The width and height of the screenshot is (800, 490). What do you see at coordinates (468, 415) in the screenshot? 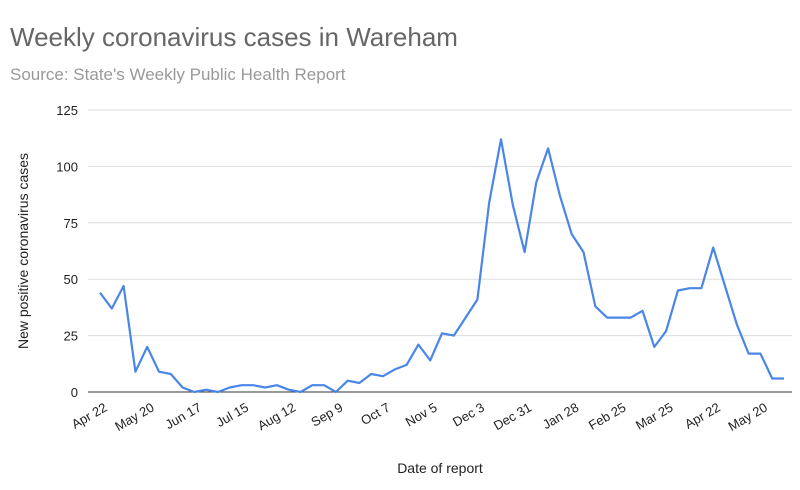
I see `x-tick-label: Dec 3` at bounding box center [468, 415].